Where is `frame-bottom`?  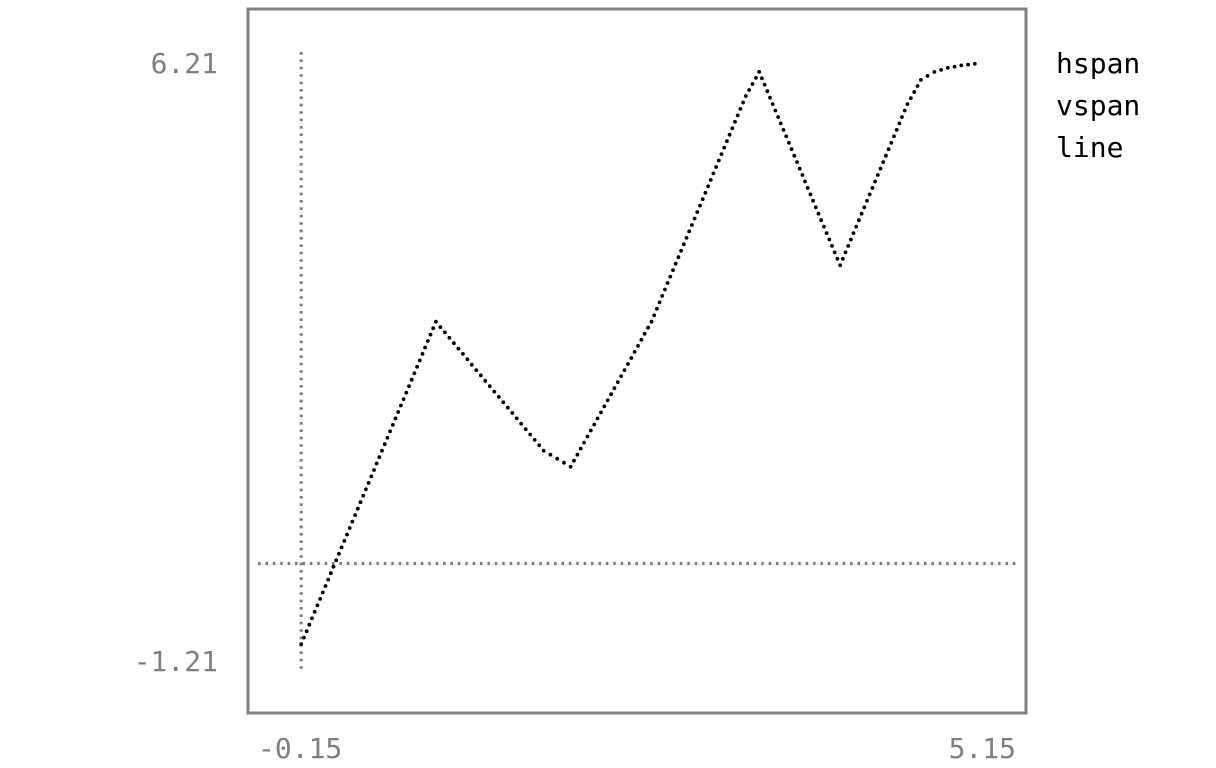
frame-bottom is located at coordinates (637, 700).